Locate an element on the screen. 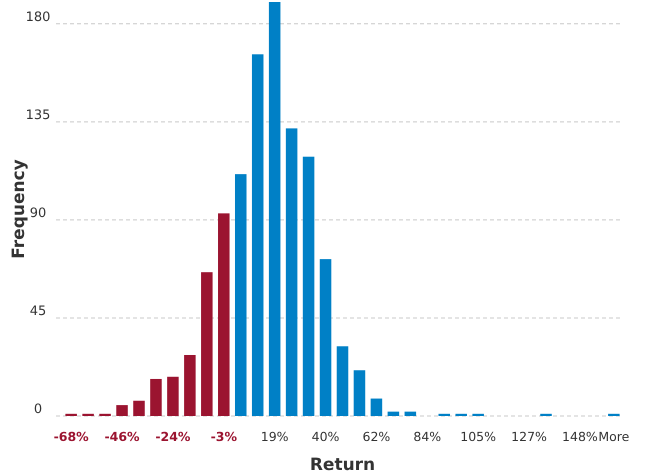 The height and width of the screenshot is (474, 645). x-tick-label: 127% is located at coordinates (529, 436).